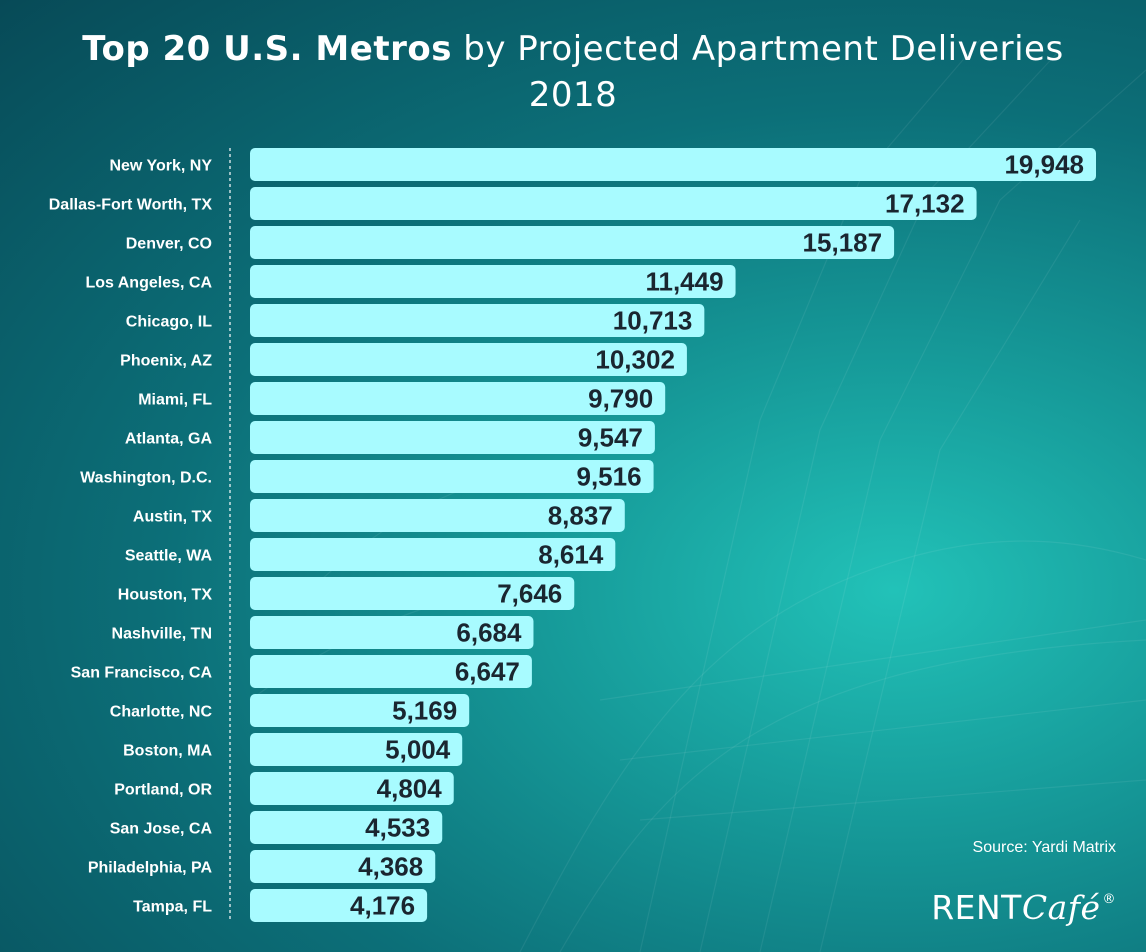 This screenshot has height=952, width=1146. I want to click on category-label-18: Philadelphia, PA, so click(150, 868).